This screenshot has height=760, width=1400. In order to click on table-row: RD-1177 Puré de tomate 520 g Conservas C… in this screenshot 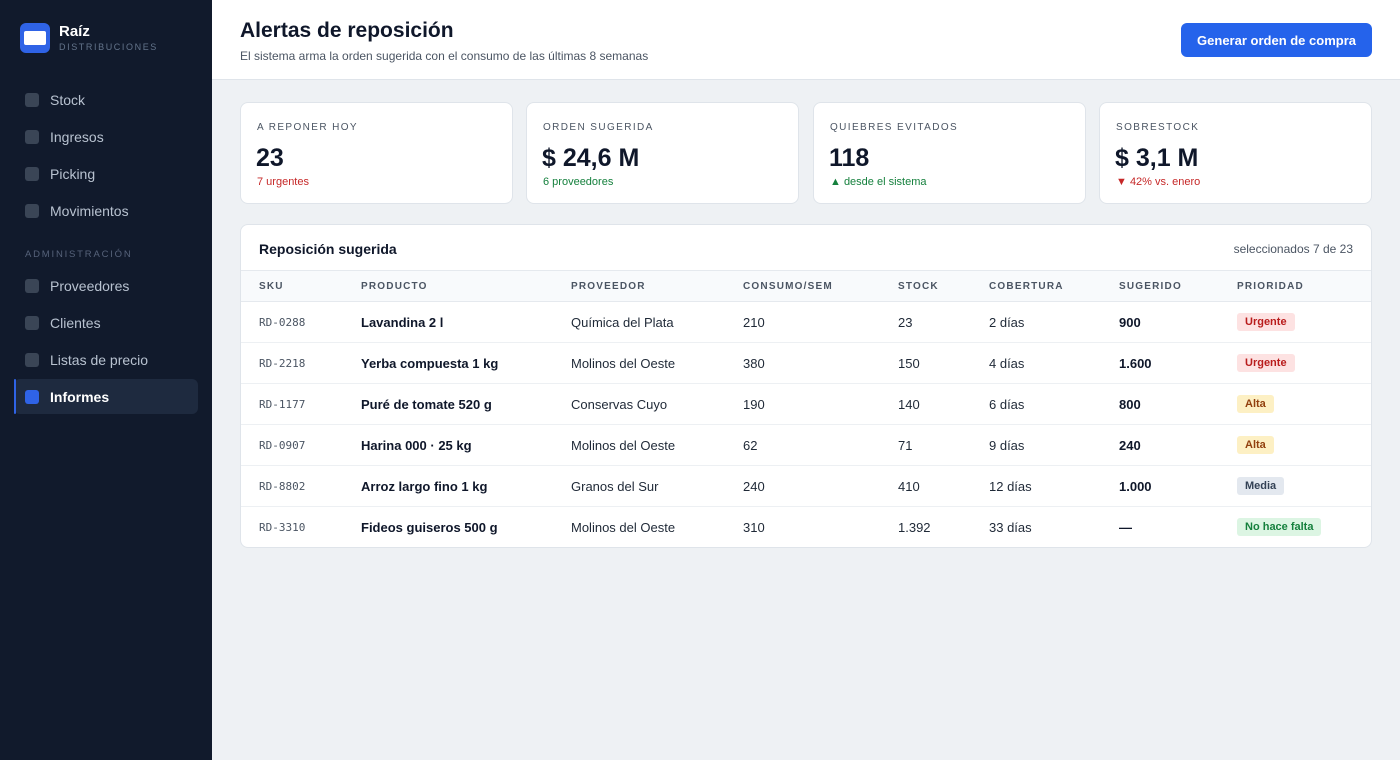, I will do `click(806, 404)`.